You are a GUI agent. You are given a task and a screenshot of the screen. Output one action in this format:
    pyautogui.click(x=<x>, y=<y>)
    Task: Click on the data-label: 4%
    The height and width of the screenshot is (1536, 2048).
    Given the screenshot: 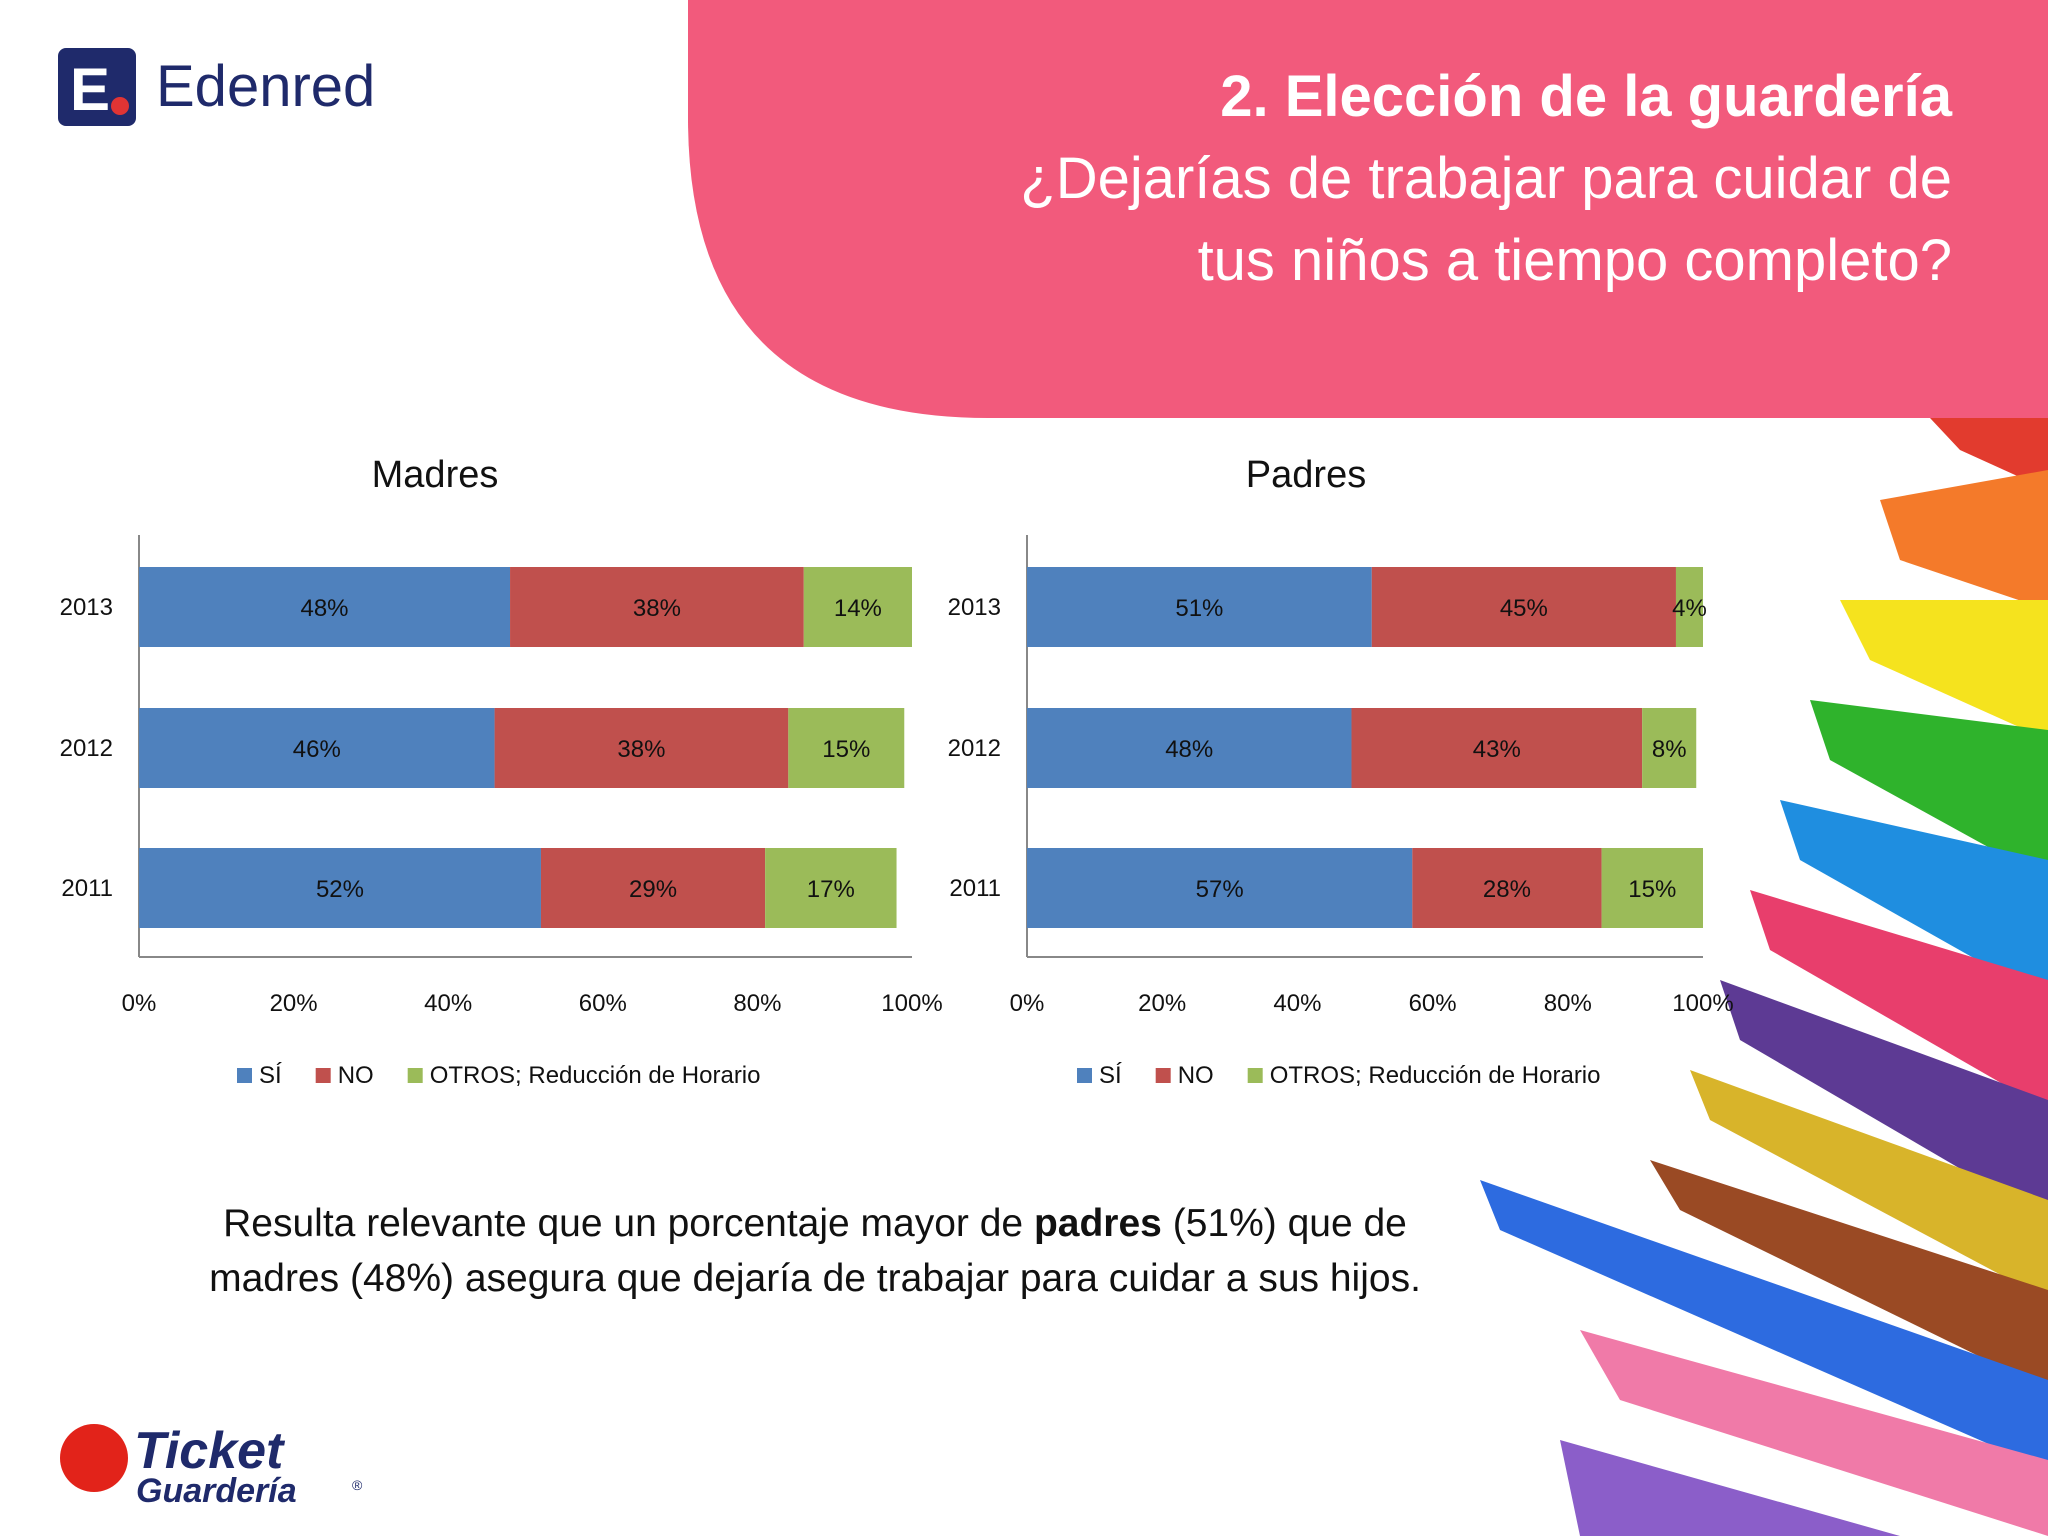 What is the action you would take?
    pyautogui.click(x=1689, y=608)
    